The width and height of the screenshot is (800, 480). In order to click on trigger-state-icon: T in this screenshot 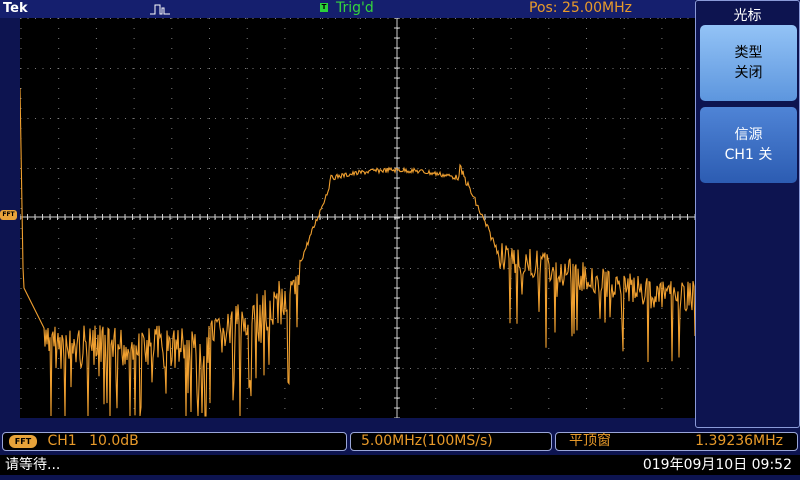, I will do `click(324, 7)`.